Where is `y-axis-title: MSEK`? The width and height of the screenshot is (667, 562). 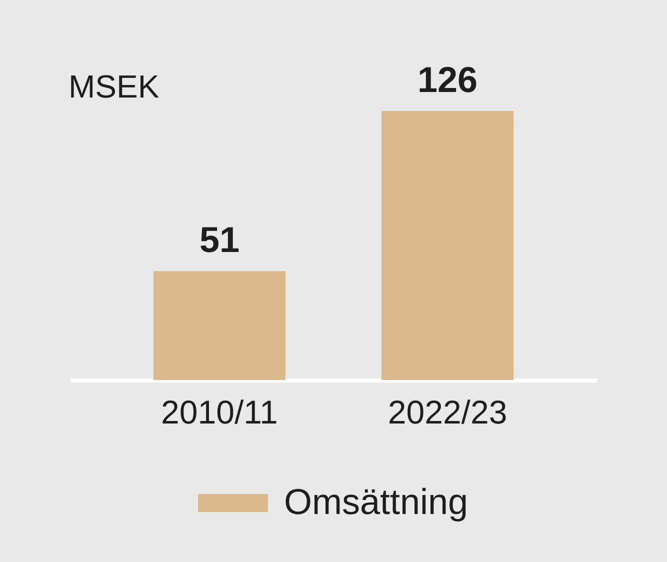 y-axis-title: MSEK is located at coordinates (114, 86).